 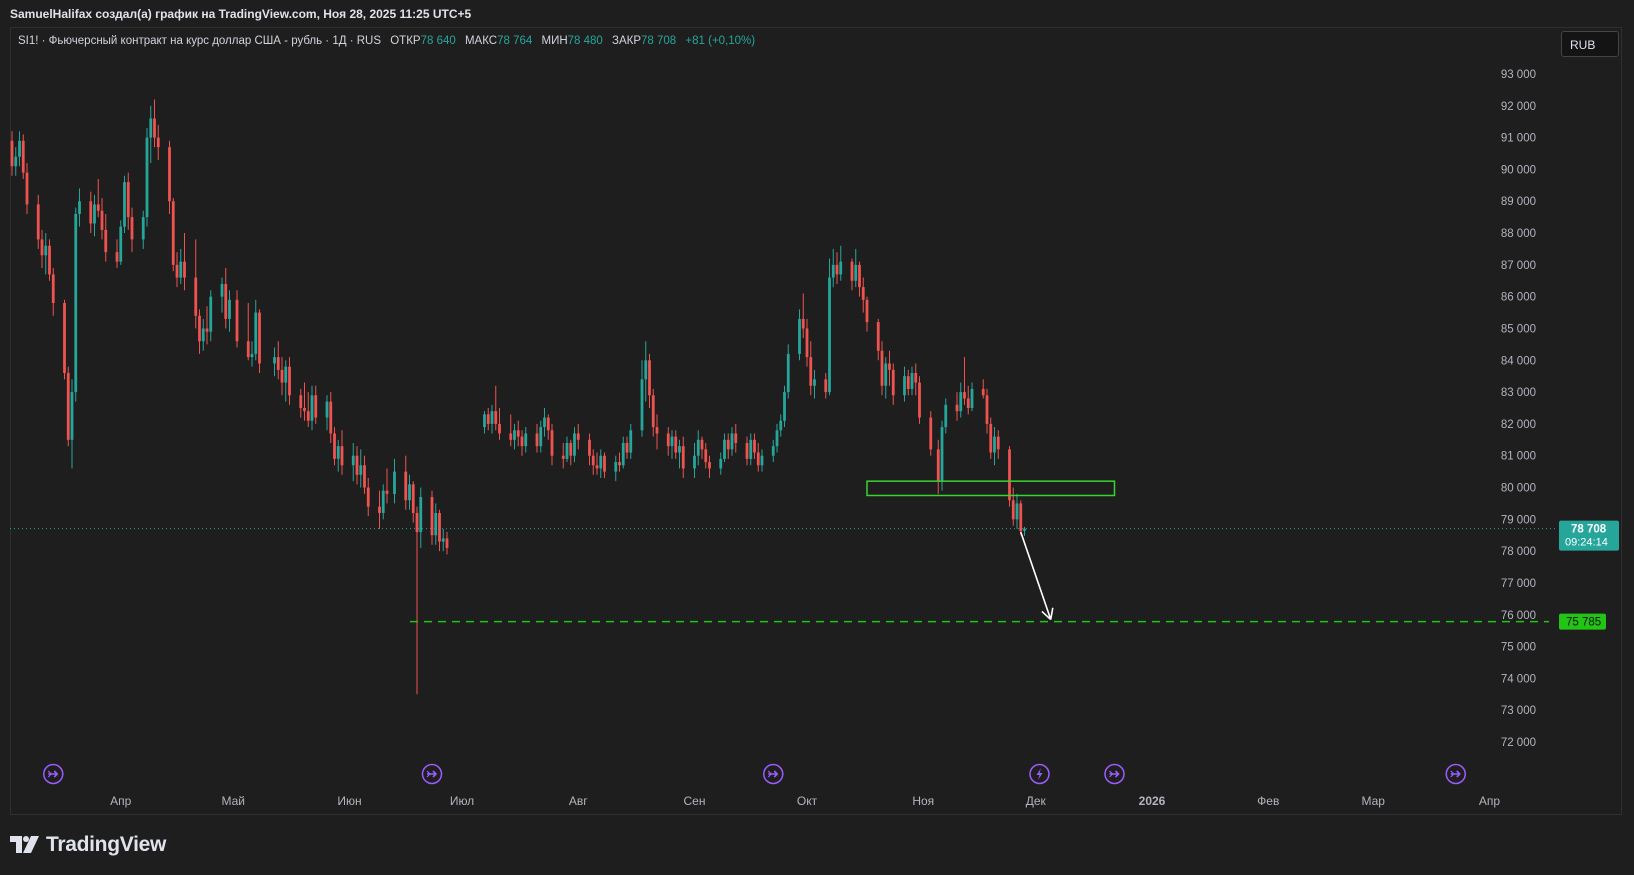 I want to click on open-value: 78 640, so click(x=438, y=41).